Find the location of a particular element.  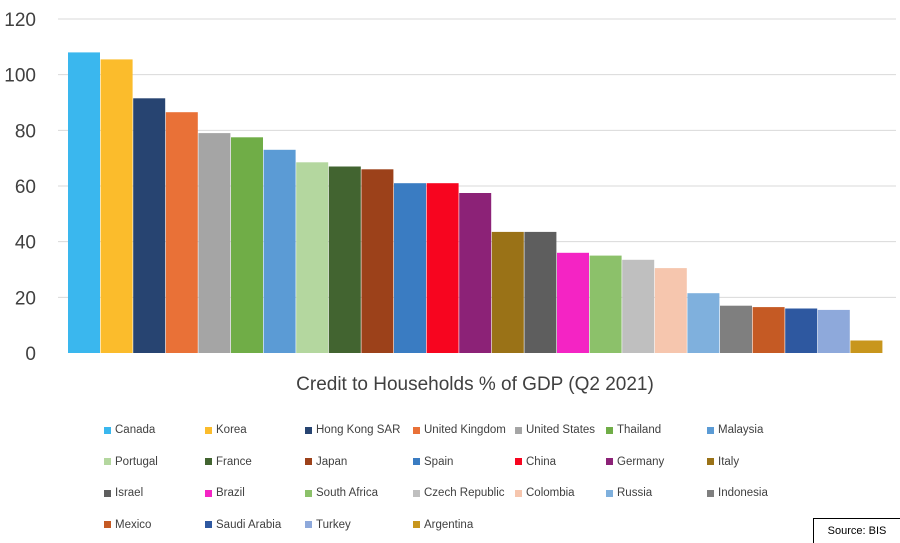

legend-item: Brazil is located at coordinates (225, 493).